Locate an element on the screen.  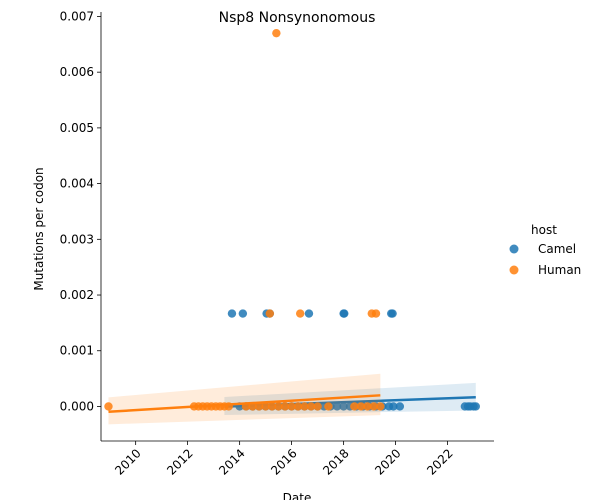
y-tick-label: 0.004 is located at coordinates (77, 184).